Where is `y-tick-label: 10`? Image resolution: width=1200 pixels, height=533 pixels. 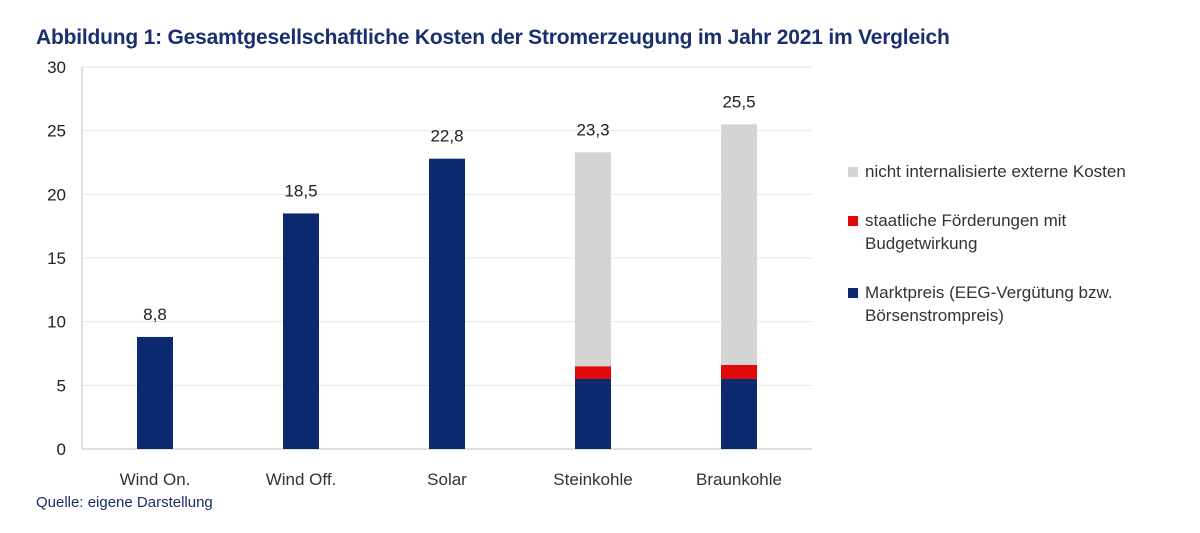
y-tick-label: 10 is located at coordinates (56, 322).